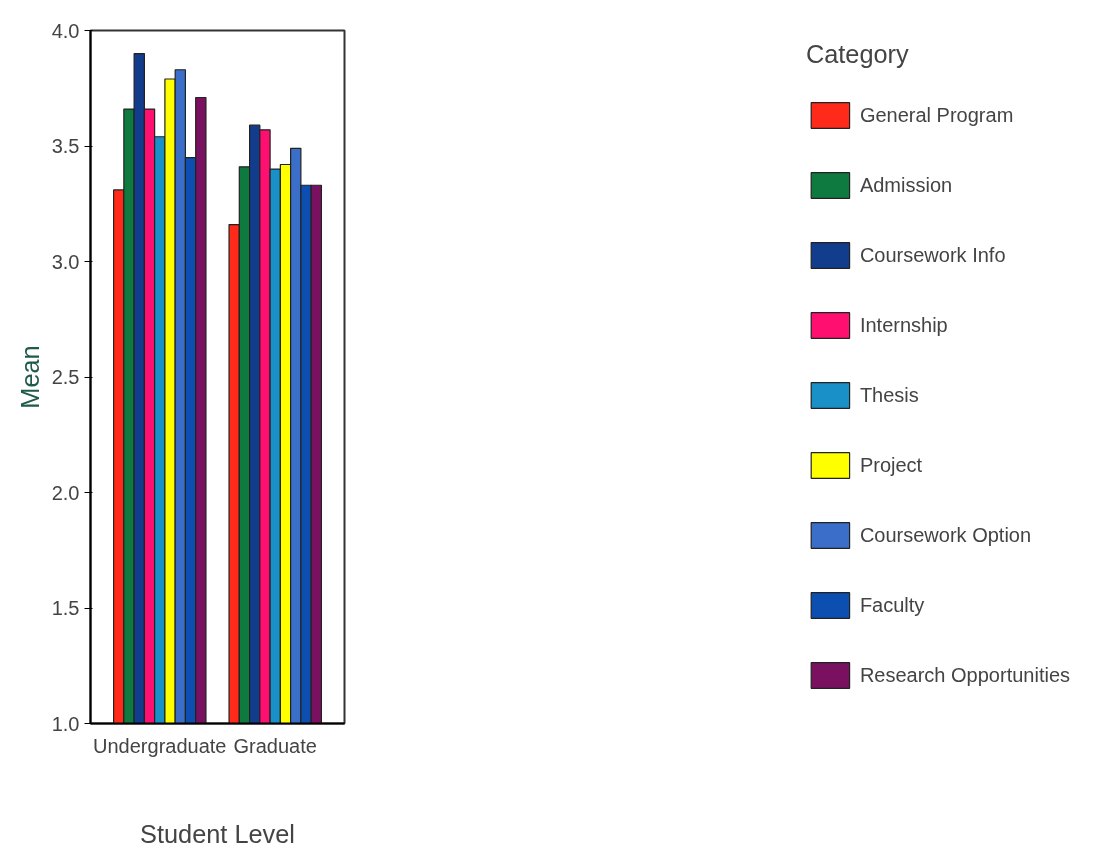  I want to click on legend-title: Category, so click(857, 54).